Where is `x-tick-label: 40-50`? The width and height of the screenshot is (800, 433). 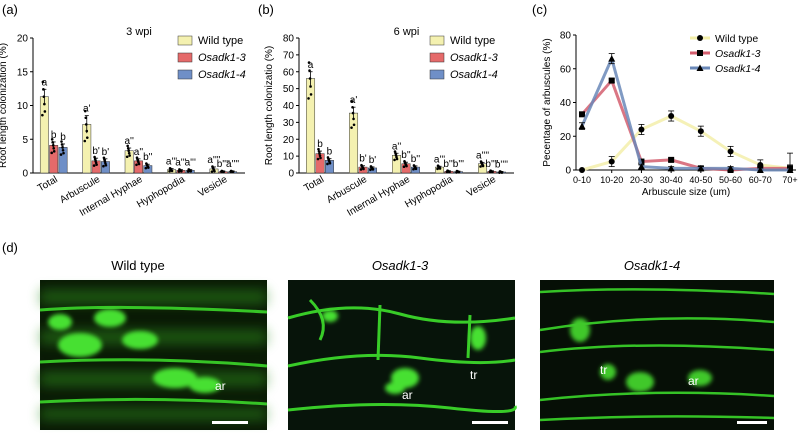
x-tick-label: 40-50 is located at coordinates (700, 180).